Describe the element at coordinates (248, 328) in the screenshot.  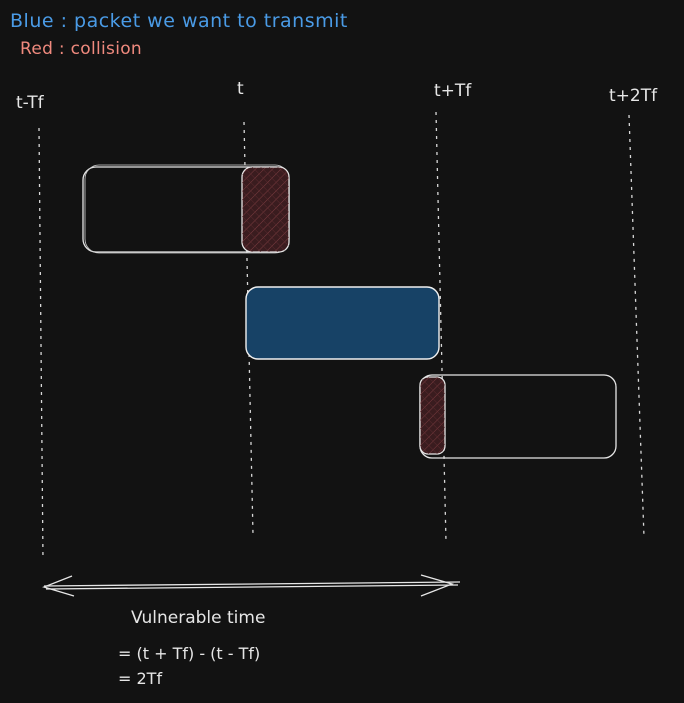
I see `timeline-t` at that location.